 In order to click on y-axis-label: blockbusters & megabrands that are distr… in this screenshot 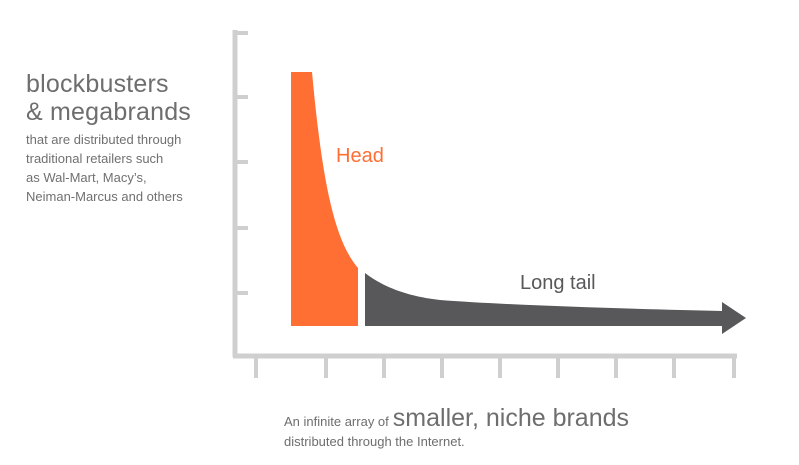, I will do `click(108, 138)`.